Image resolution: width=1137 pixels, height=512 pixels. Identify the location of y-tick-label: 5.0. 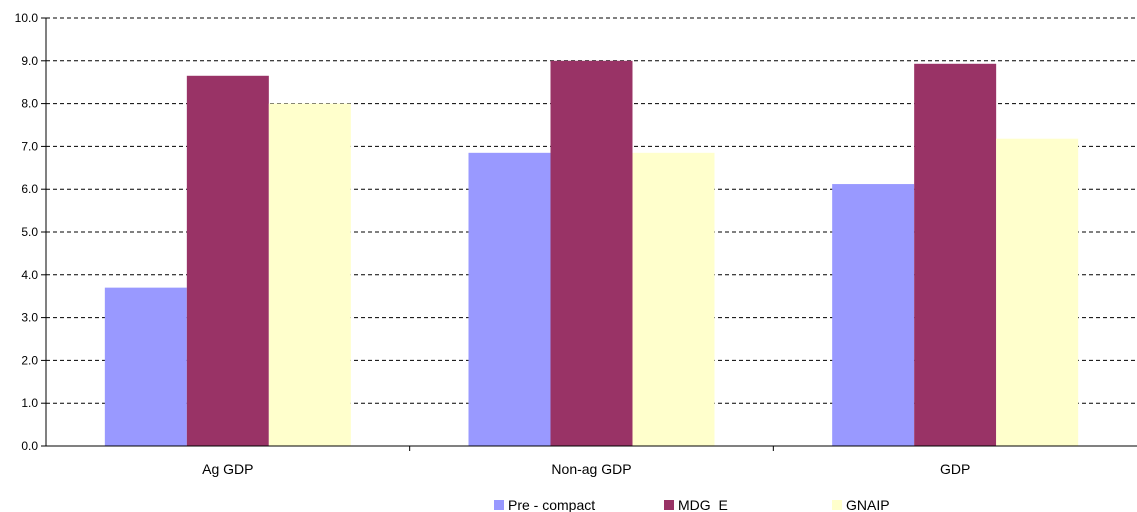
(29, 232).